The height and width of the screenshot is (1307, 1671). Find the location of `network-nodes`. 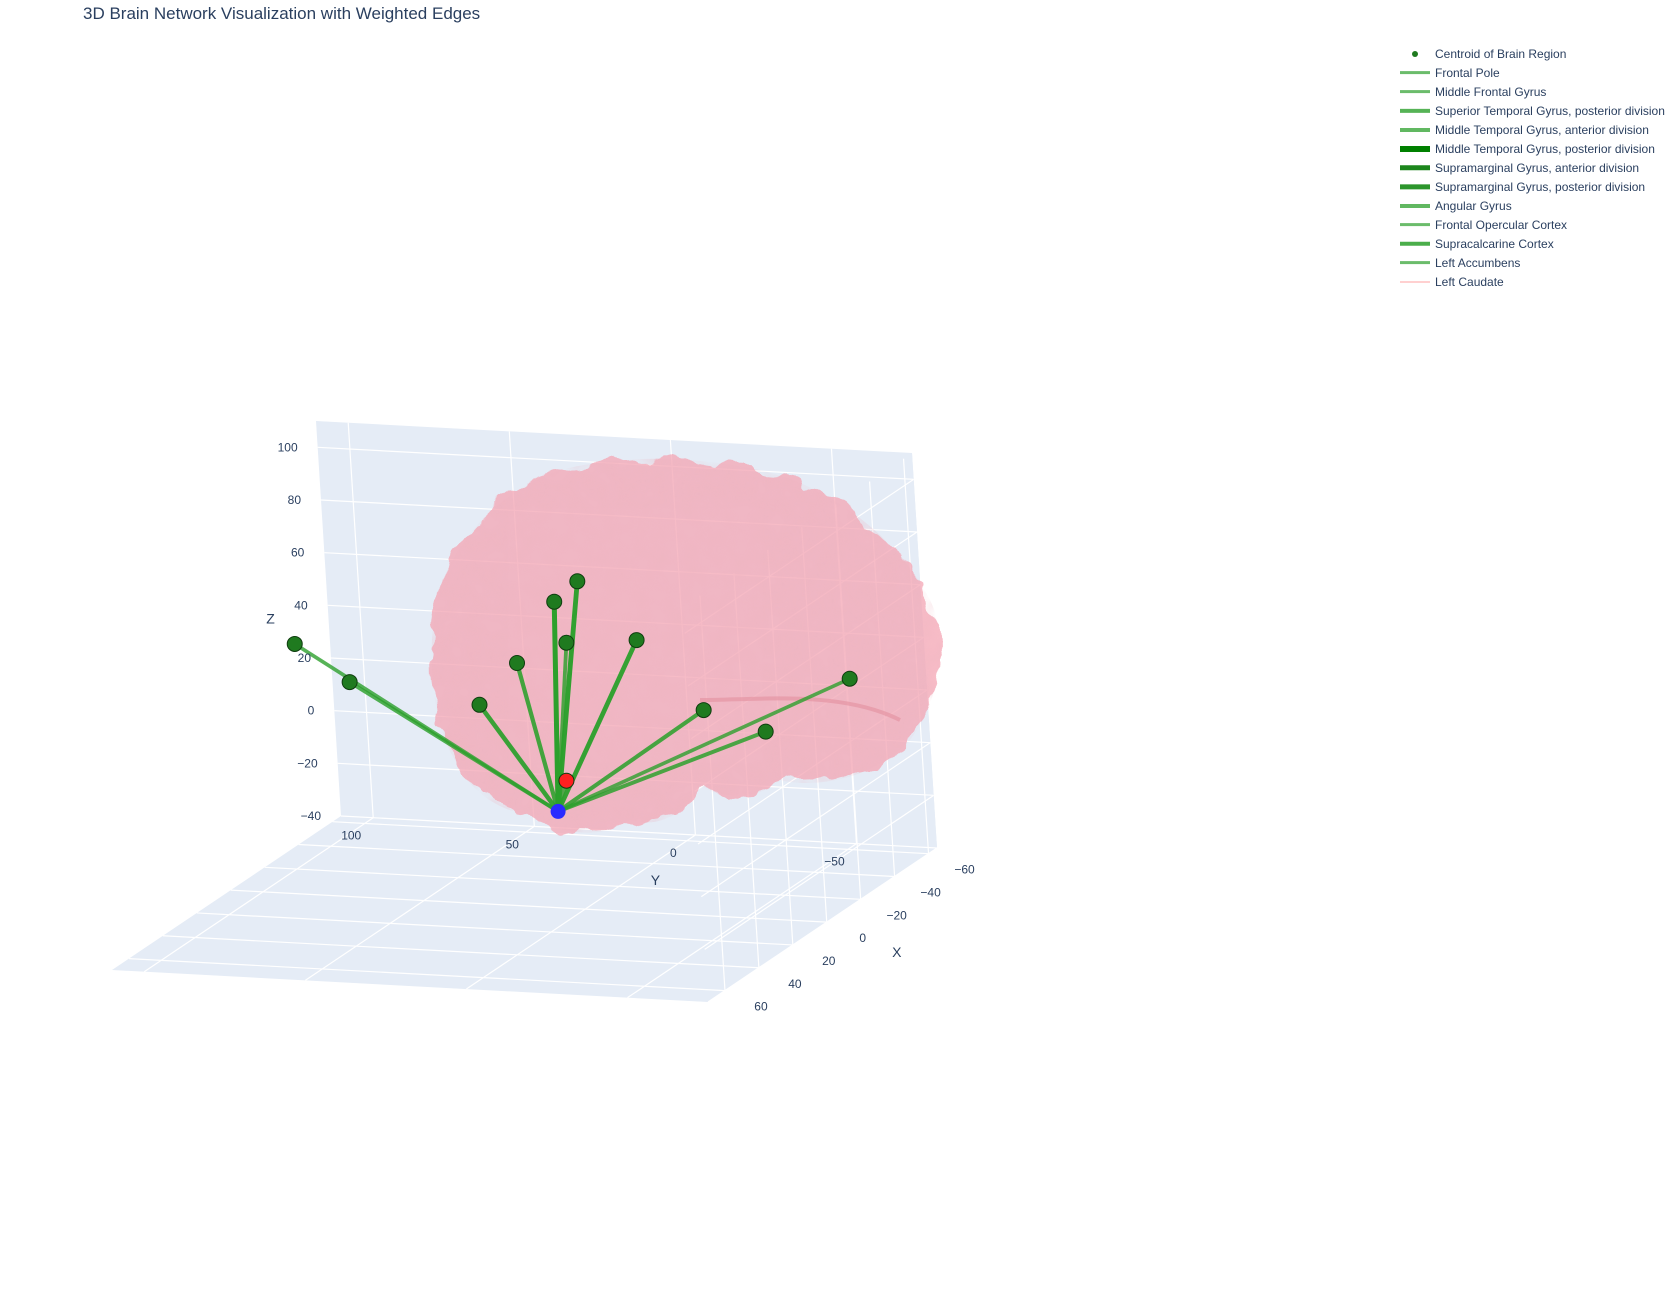

network-nodes is located at coordinates (572, 696).